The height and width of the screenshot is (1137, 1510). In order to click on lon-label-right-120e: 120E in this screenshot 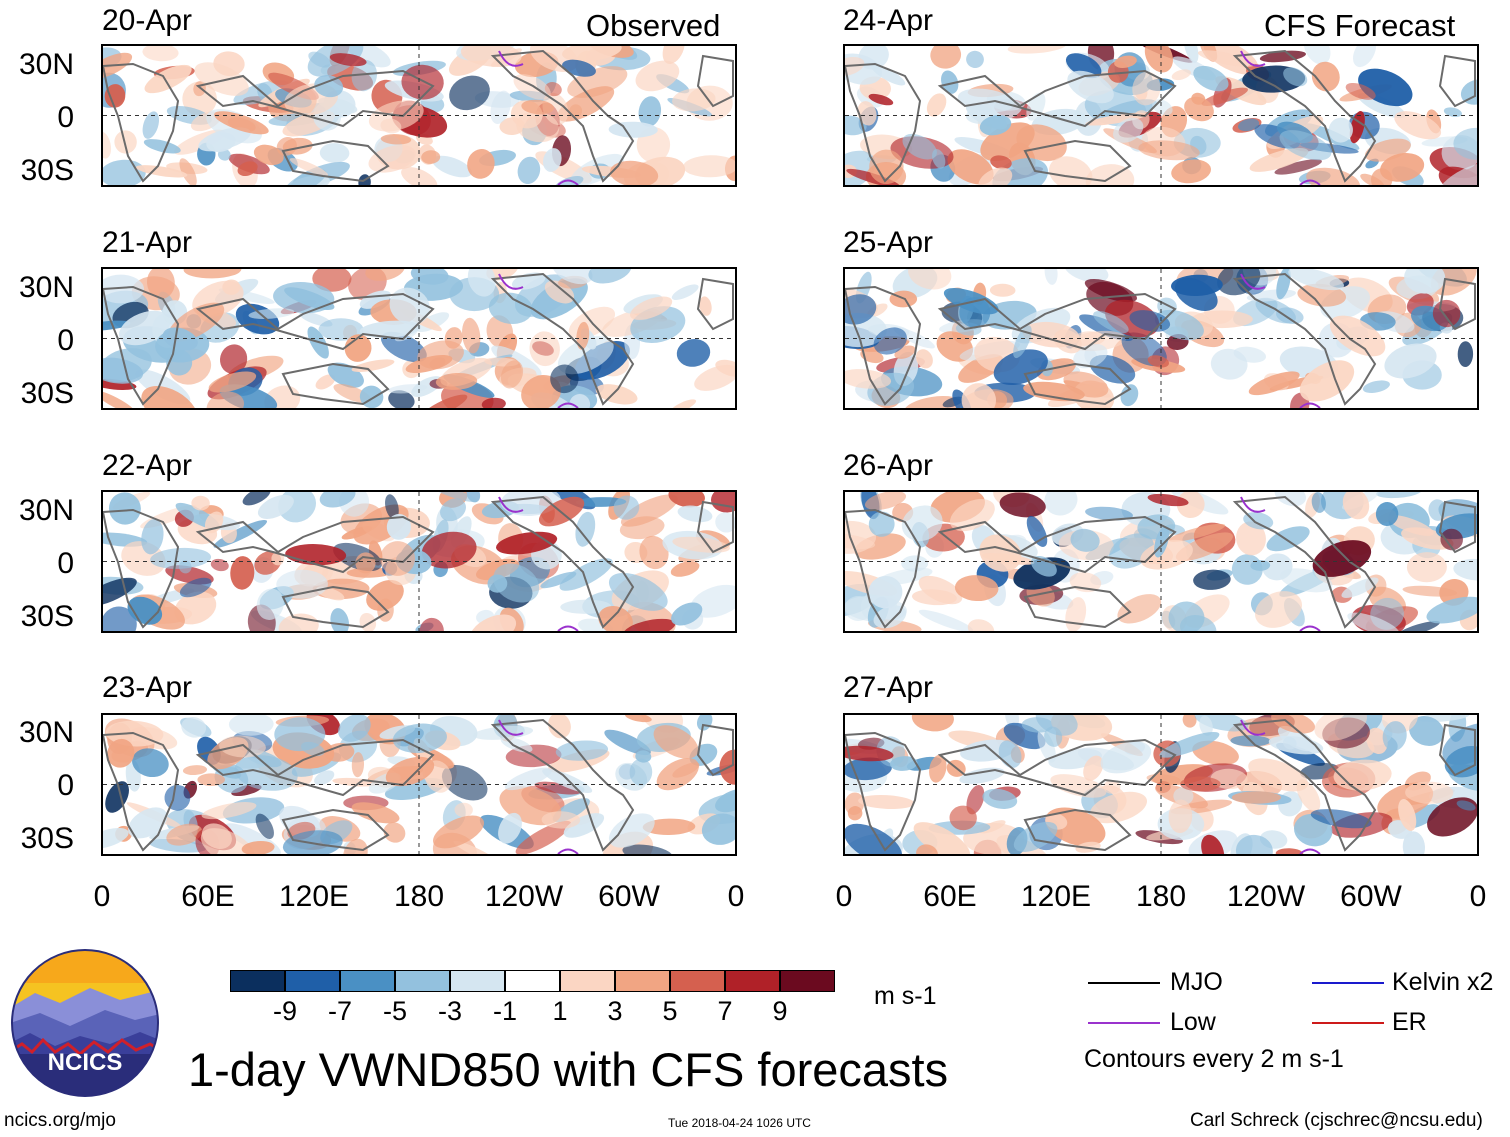, I will do `click(1056, 896)`.